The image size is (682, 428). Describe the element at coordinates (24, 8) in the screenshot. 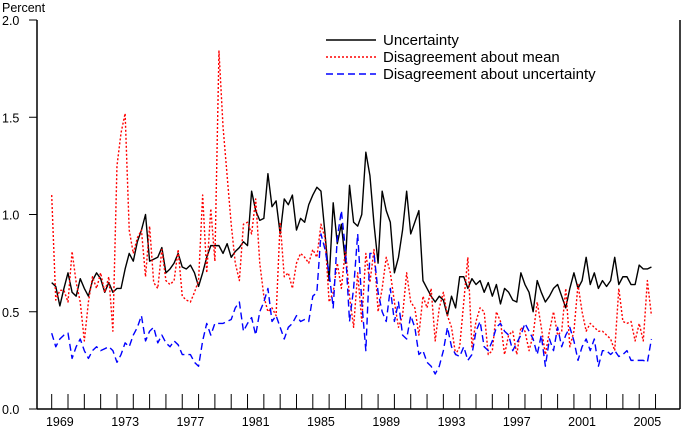

I see `y-axis-label: Percent` at that location.